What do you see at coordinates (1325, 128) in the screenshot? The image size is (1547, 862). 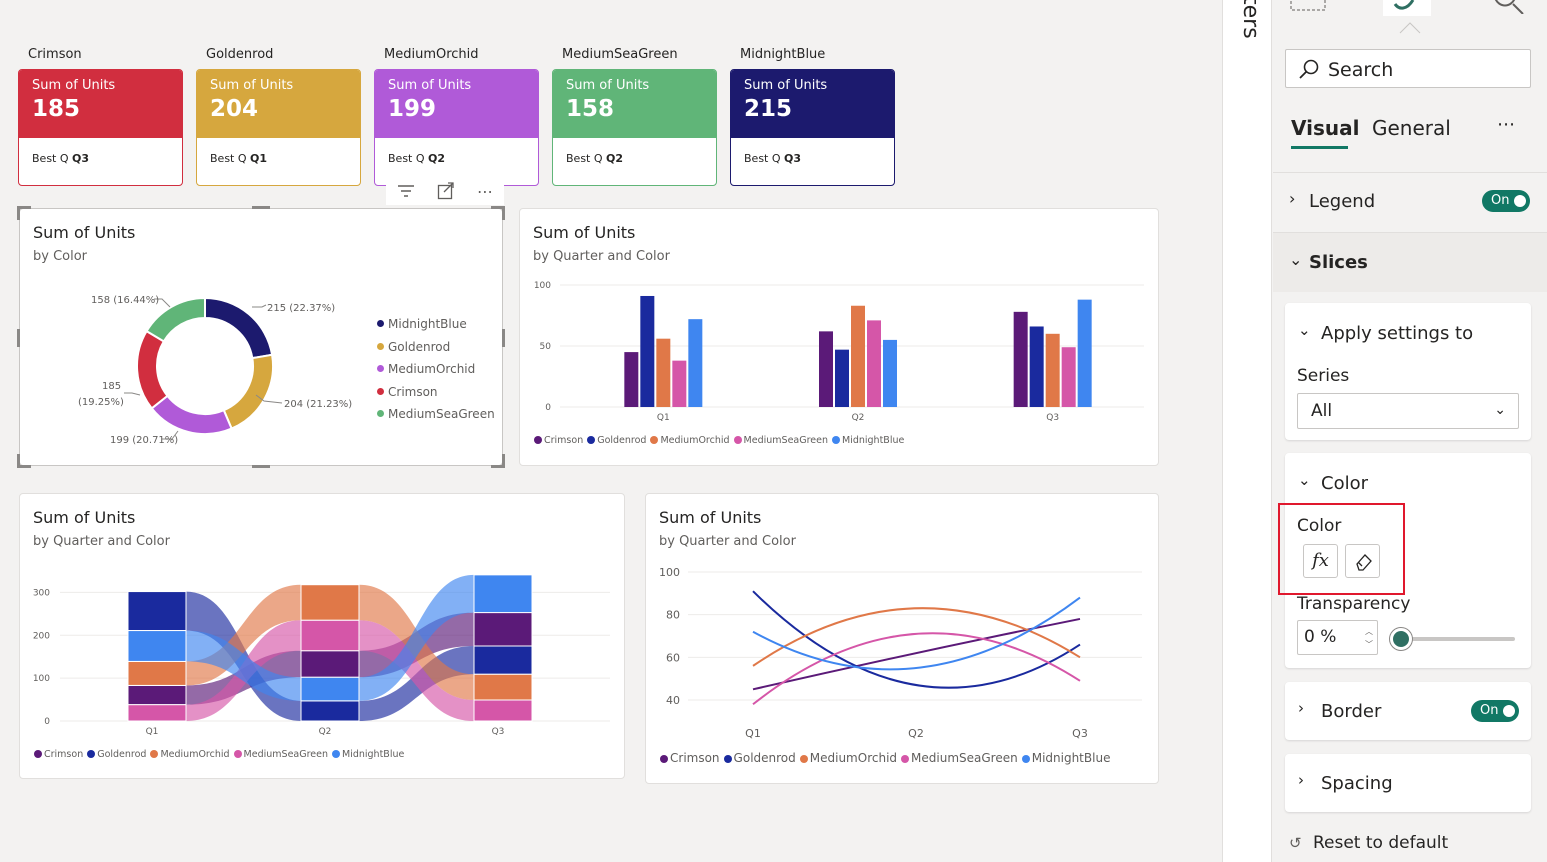 I see `tab-visual: Visual` at bounding box center [1325, 128].